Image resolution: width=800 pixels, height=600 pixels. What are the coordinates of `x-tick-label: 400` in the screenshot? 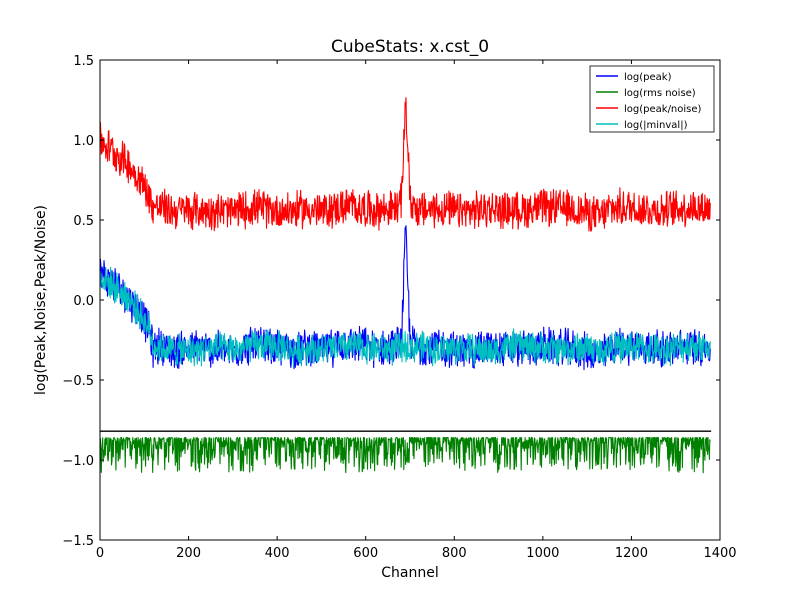 It's located at (277, 553).